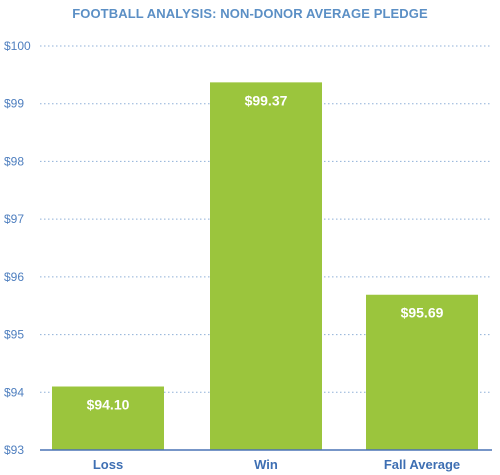 This screenshot has height=475, width=500. Describe the element at coordinates (14, 104) in the screenshot. I see `y-tick-label: $99` at that location.